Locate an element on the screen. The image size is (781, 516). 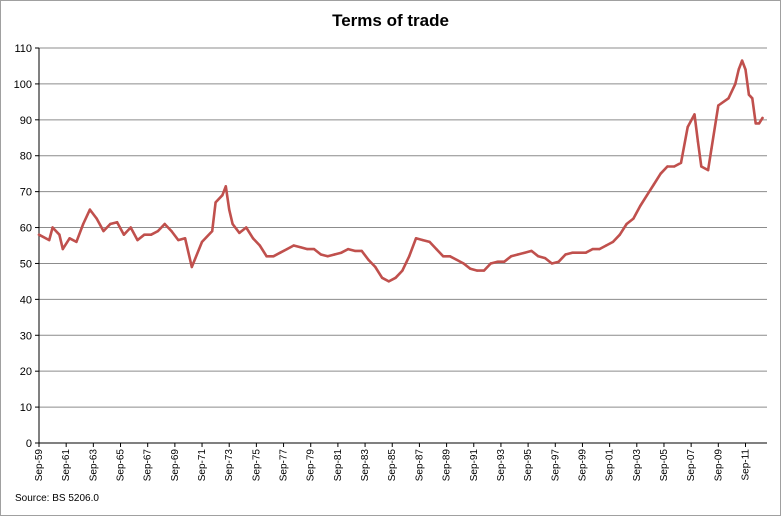
x-tick-label: Sep-85 is located at coordinates (392, 465).